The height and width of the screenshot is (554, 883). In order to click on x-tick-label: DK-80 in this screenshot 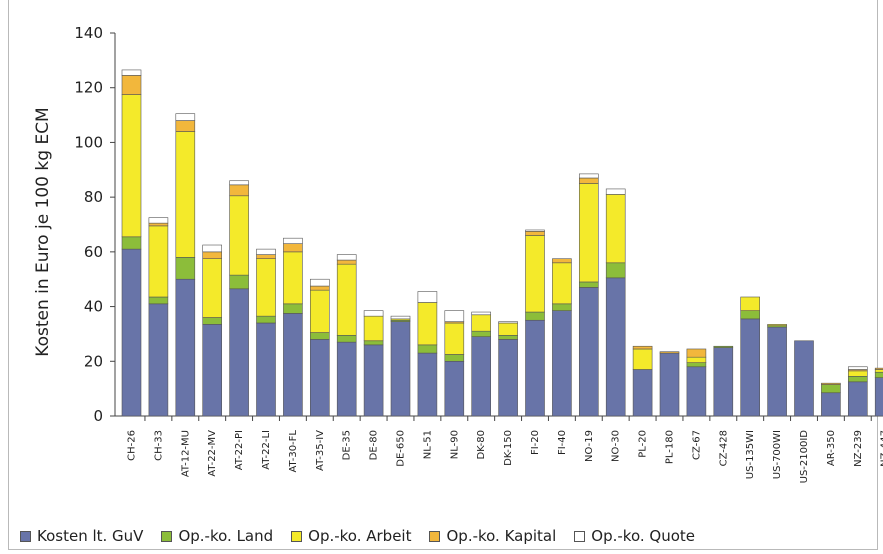, I will do `click(481, 445)`.